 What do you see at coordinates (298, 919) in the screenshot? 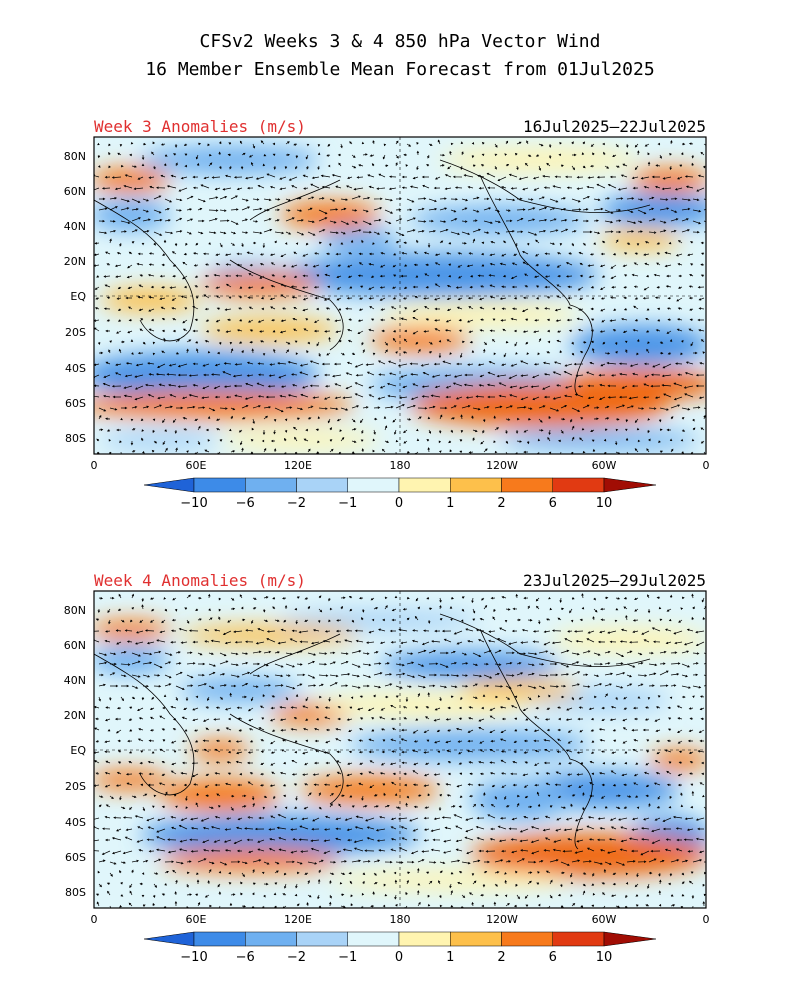
I see `lon-label: 120E` at bounding box center [298, 919].